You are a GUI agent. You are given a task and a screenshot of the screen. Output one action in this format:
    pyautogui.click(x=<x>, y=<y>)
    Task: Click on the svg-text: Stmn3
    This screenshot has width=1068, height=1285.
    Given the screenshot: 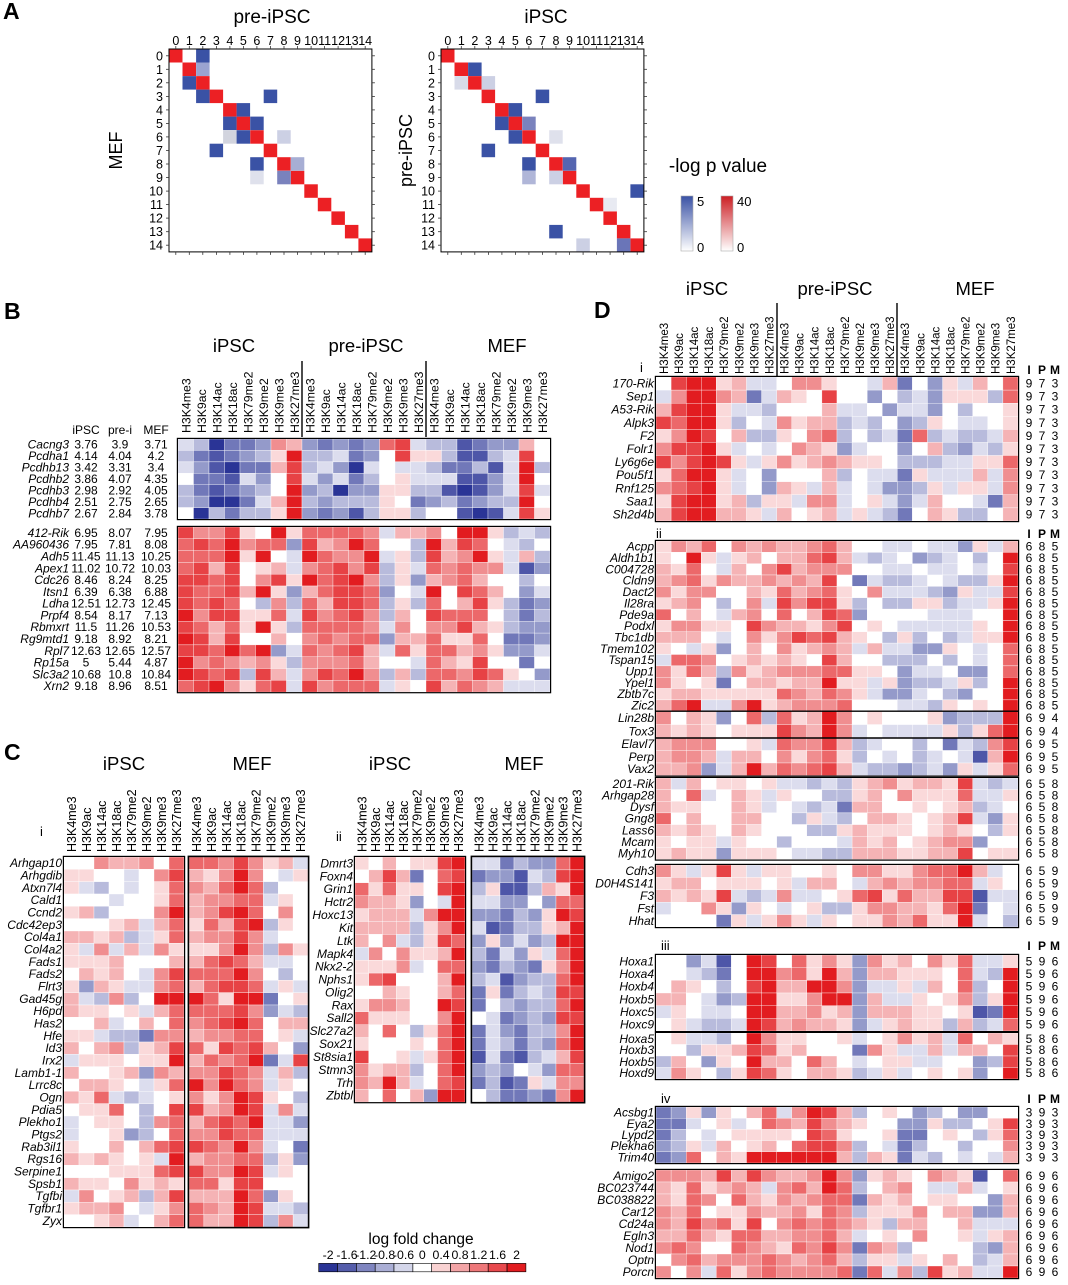 What is the action you would take?
    pyautogui.click(x=335, y=1070)
    